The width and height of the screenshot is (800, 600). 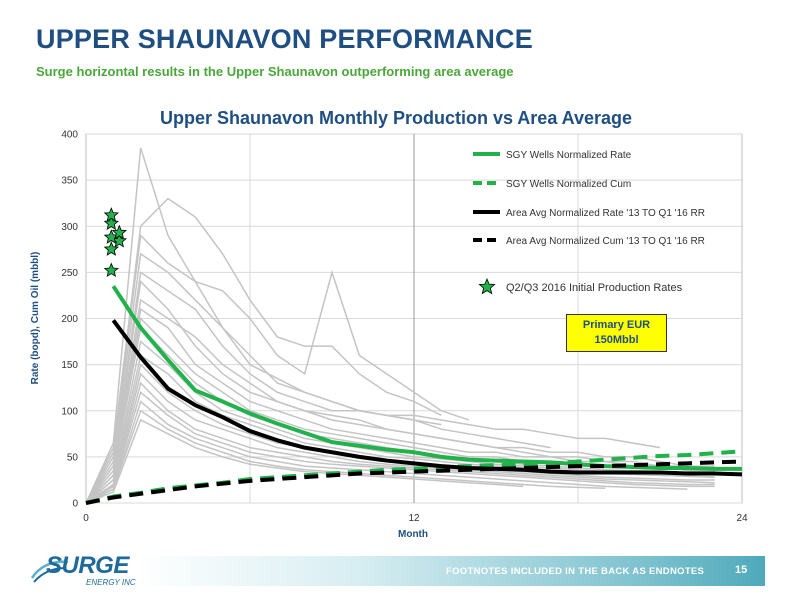 I want to click on y-axis-label: Rate (bopd), Cum Oil (mbbl), so click(x=35, y=318).